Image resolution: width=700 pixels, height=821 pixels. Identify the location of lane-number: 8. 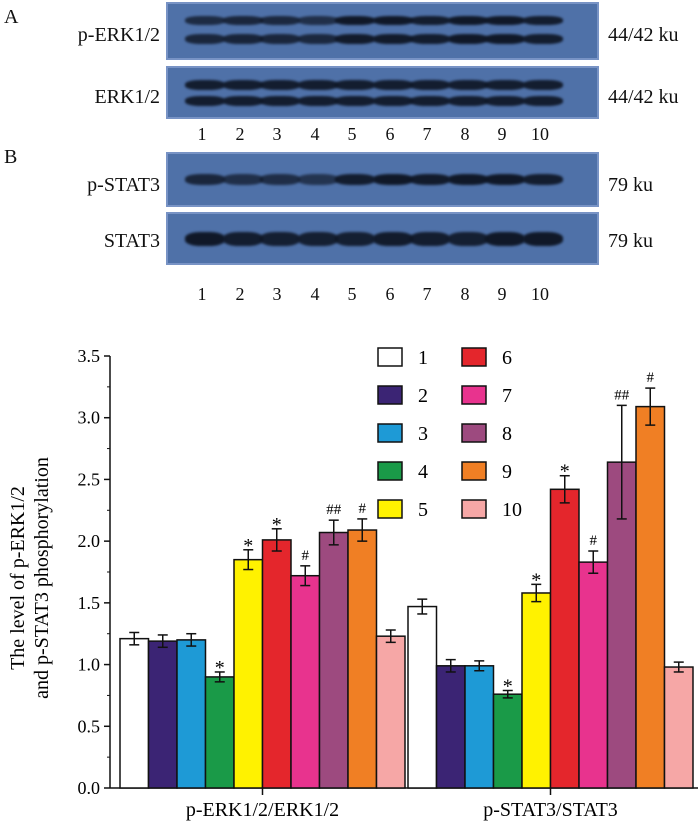
(465, 134).